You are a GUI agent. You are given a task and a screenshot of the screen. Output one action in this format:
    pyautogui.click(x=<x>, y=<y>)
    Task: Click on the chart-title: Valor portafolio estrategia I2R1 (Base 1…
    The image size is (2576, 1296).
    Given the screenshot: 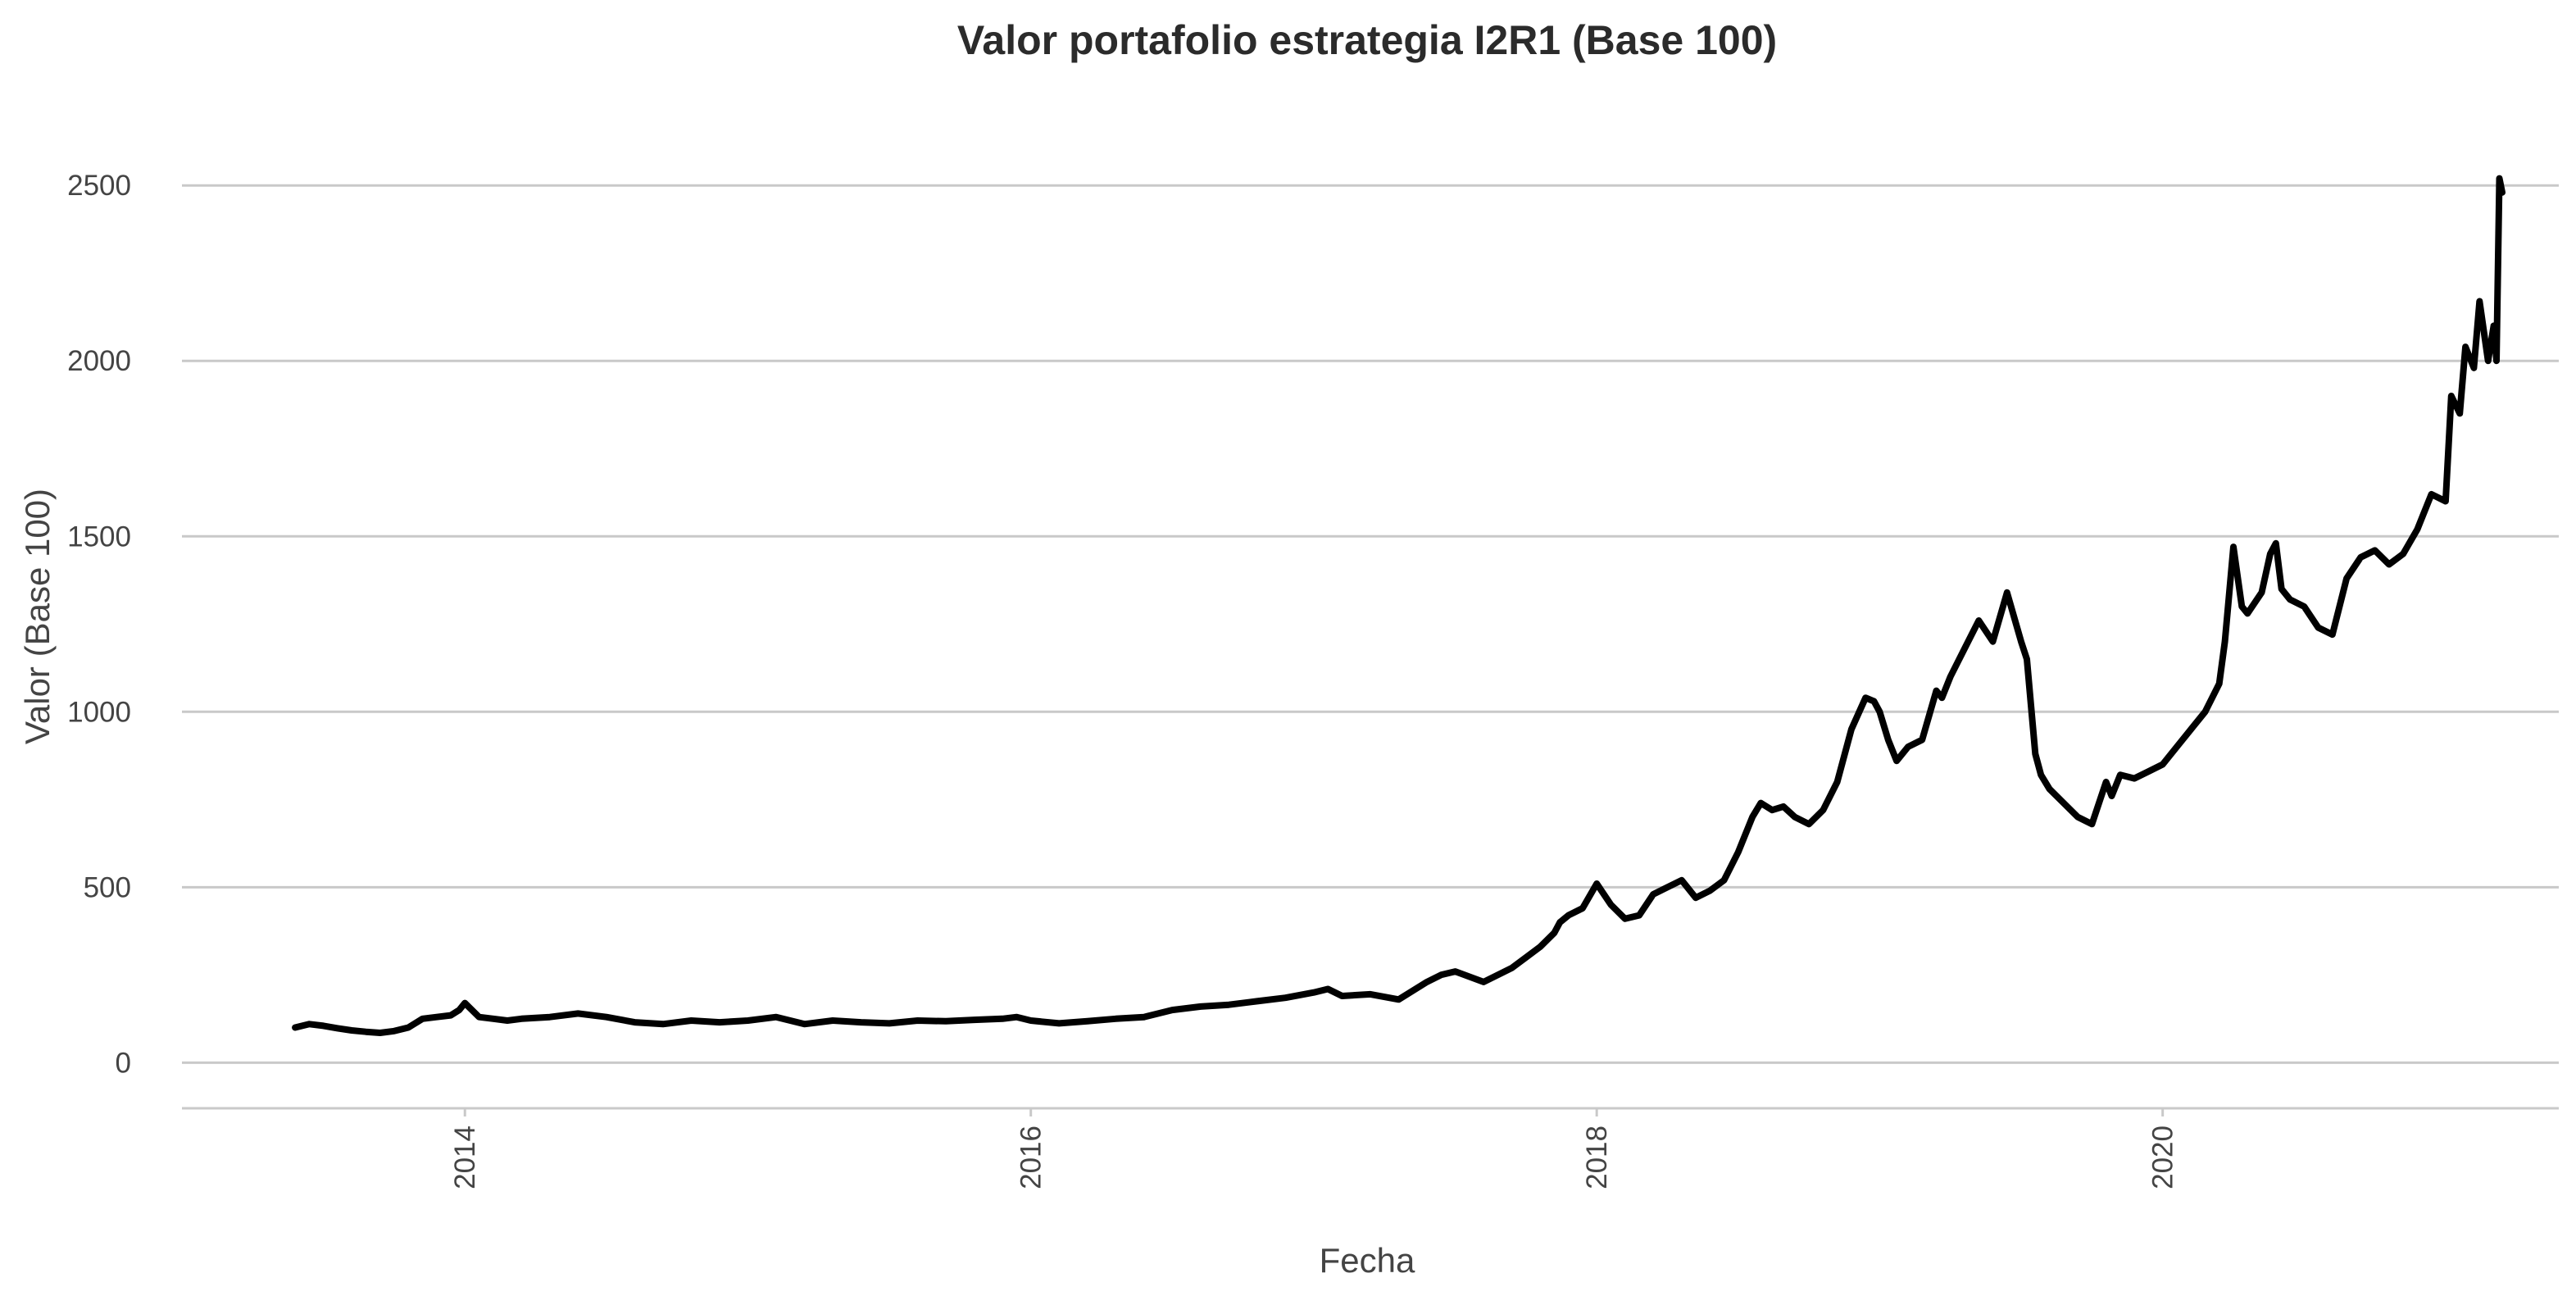 What is the action you would take?
    pyautogui.click(x=1367, y=40)
    